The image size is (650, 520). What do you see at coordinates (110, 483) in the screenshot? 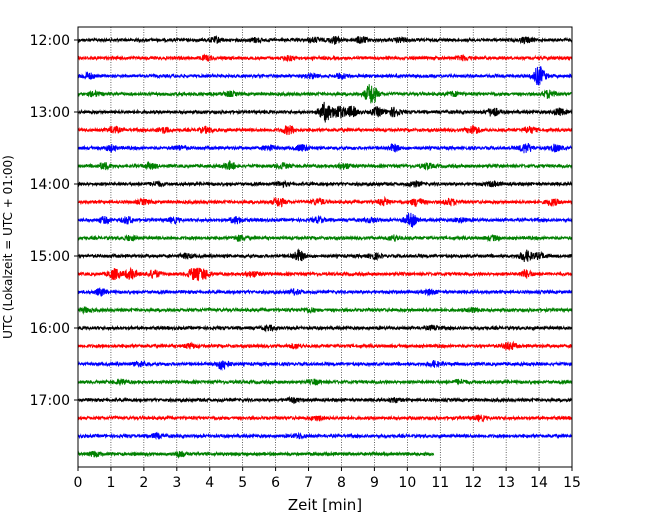
I see `x-tick-label-1: 1` at bounding box center [110, 483].